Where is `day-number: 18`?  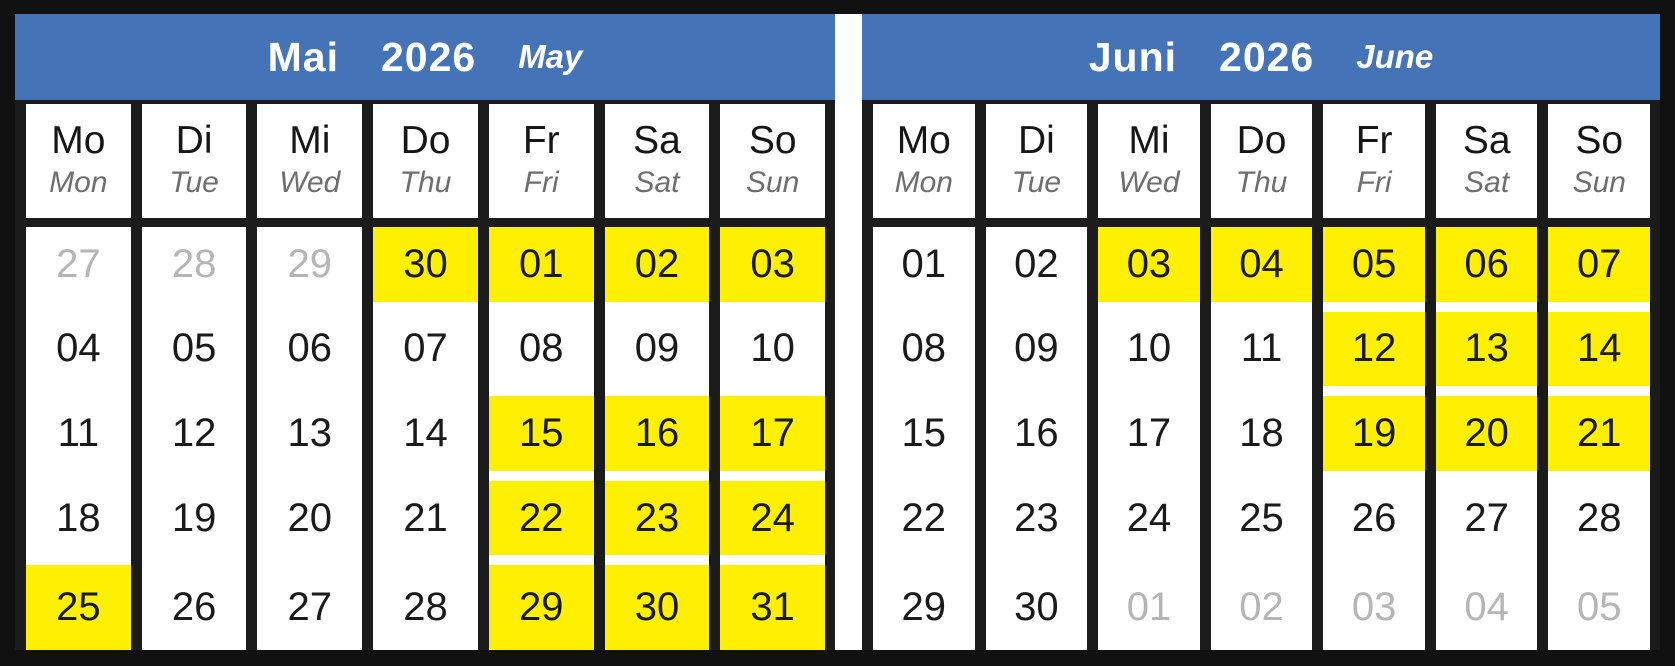
day-number: 18 is located at coordinates (1261, 432).